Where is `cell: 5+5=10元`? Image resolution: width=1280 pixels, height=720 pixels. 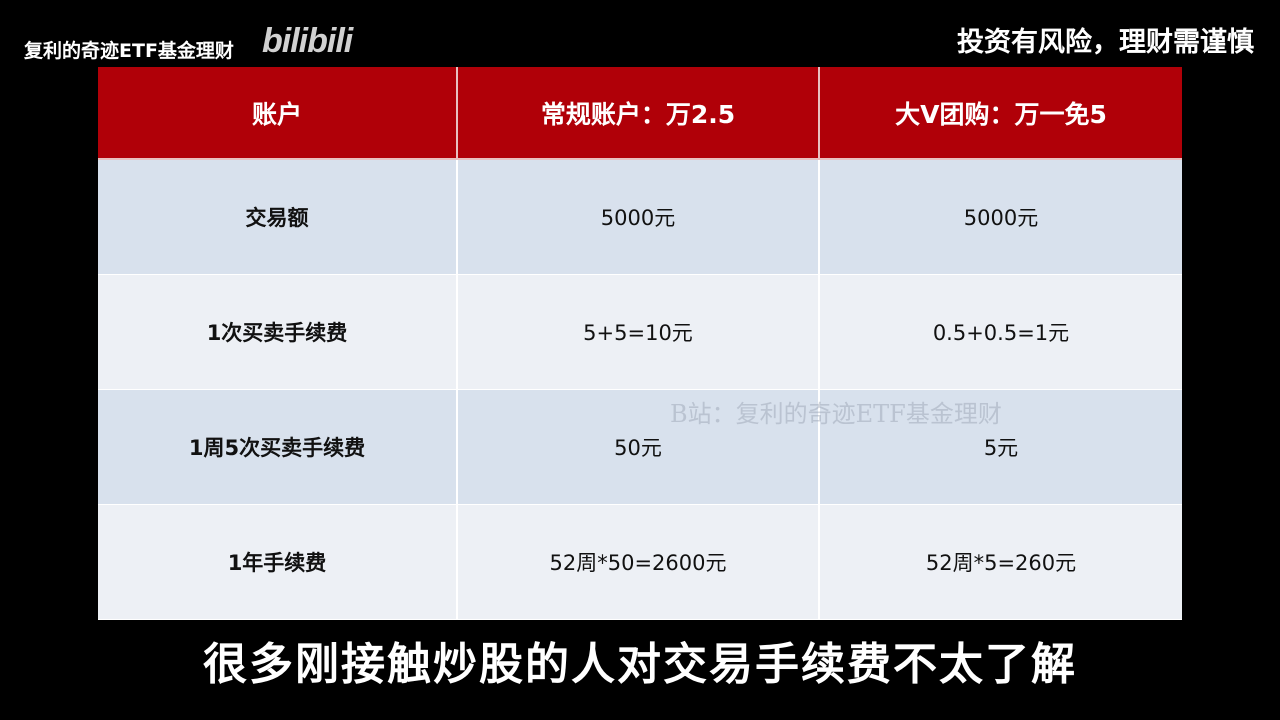
cell: 5+5=10元 is located at coordinates (638, 332).